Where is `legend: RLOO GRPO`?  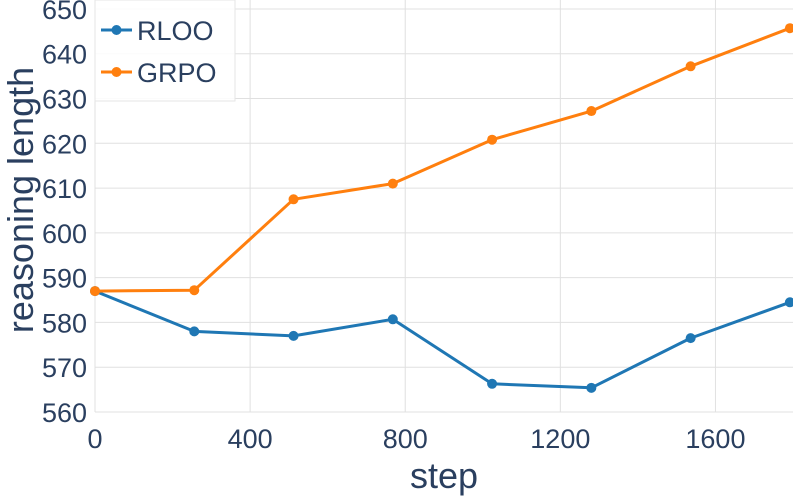 legend: RLOO GRPO is located at coordinates (165, 51).